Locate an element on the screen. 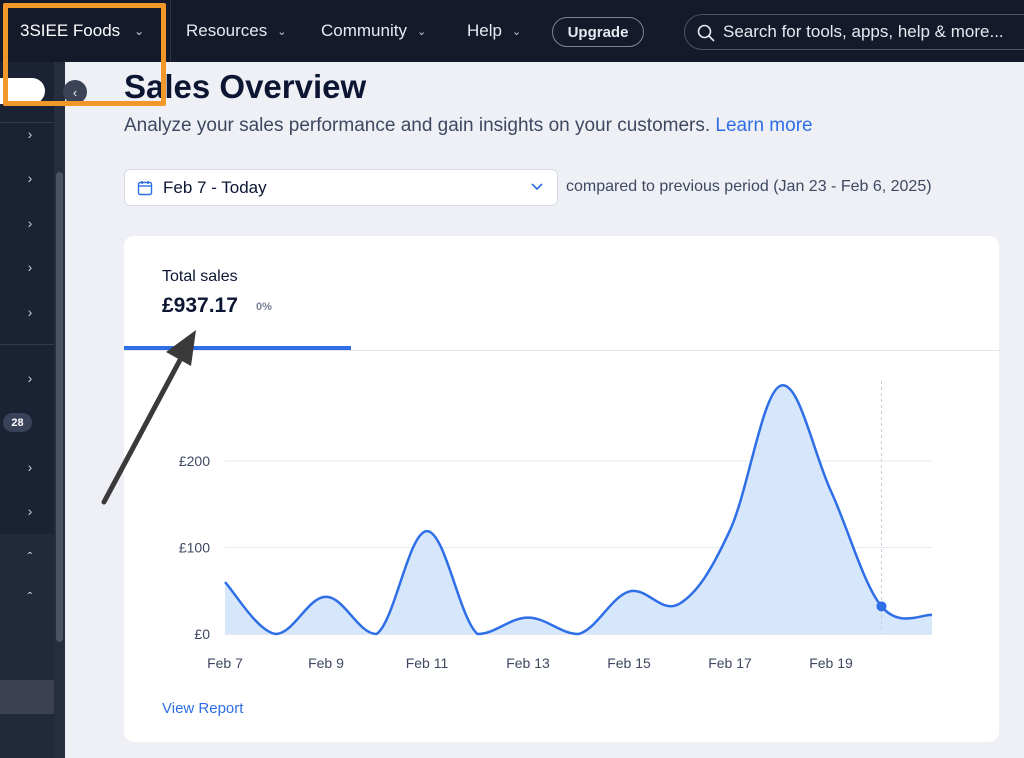 The height and width of the screenshot is (758, 1024). highlighted-point is located at coordinates (881, 606).